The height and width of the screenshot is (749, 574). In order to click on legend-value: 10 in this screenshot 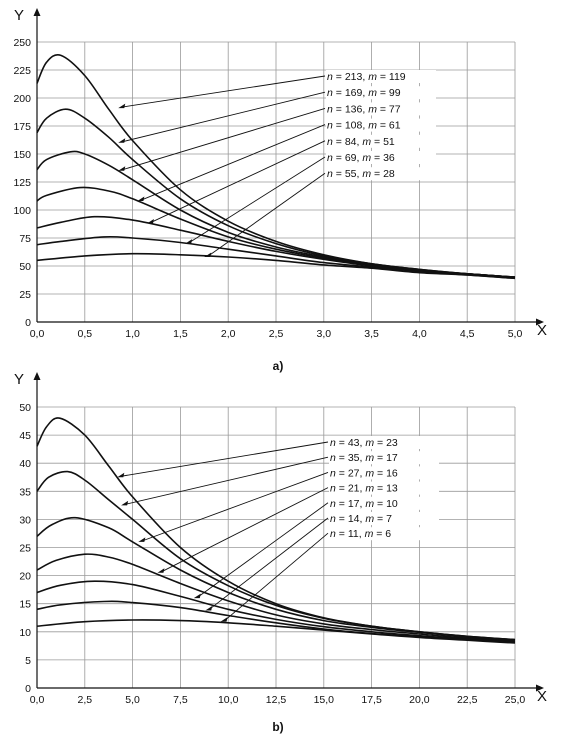, I will do `click(392, 504)`.